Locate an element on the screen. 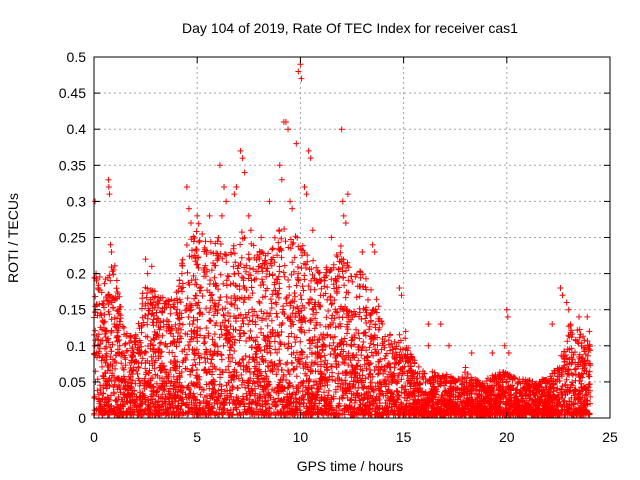 The image size is (640, 480). y-tick-label: 0 is located at coordinates (82, 418).